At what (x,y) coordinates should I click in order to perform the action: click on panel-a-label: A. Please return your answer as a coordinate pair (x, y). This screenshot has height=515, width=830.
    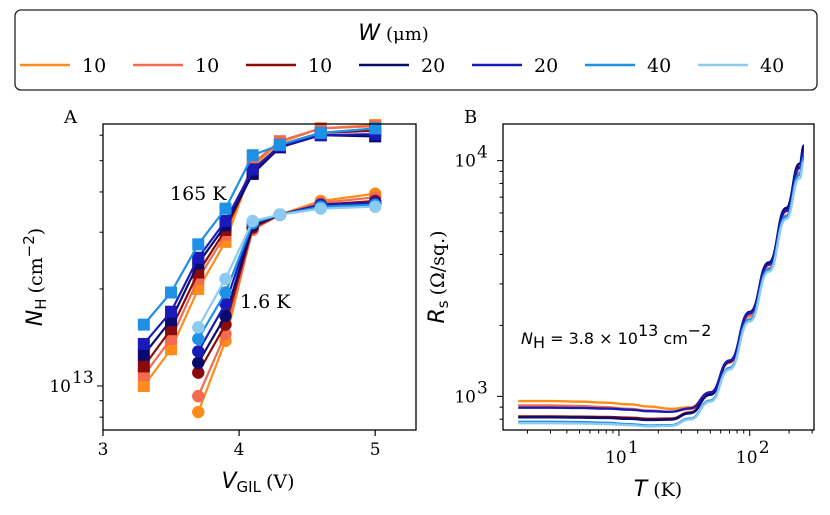
    Looking at the image, I should click on (70, 117).